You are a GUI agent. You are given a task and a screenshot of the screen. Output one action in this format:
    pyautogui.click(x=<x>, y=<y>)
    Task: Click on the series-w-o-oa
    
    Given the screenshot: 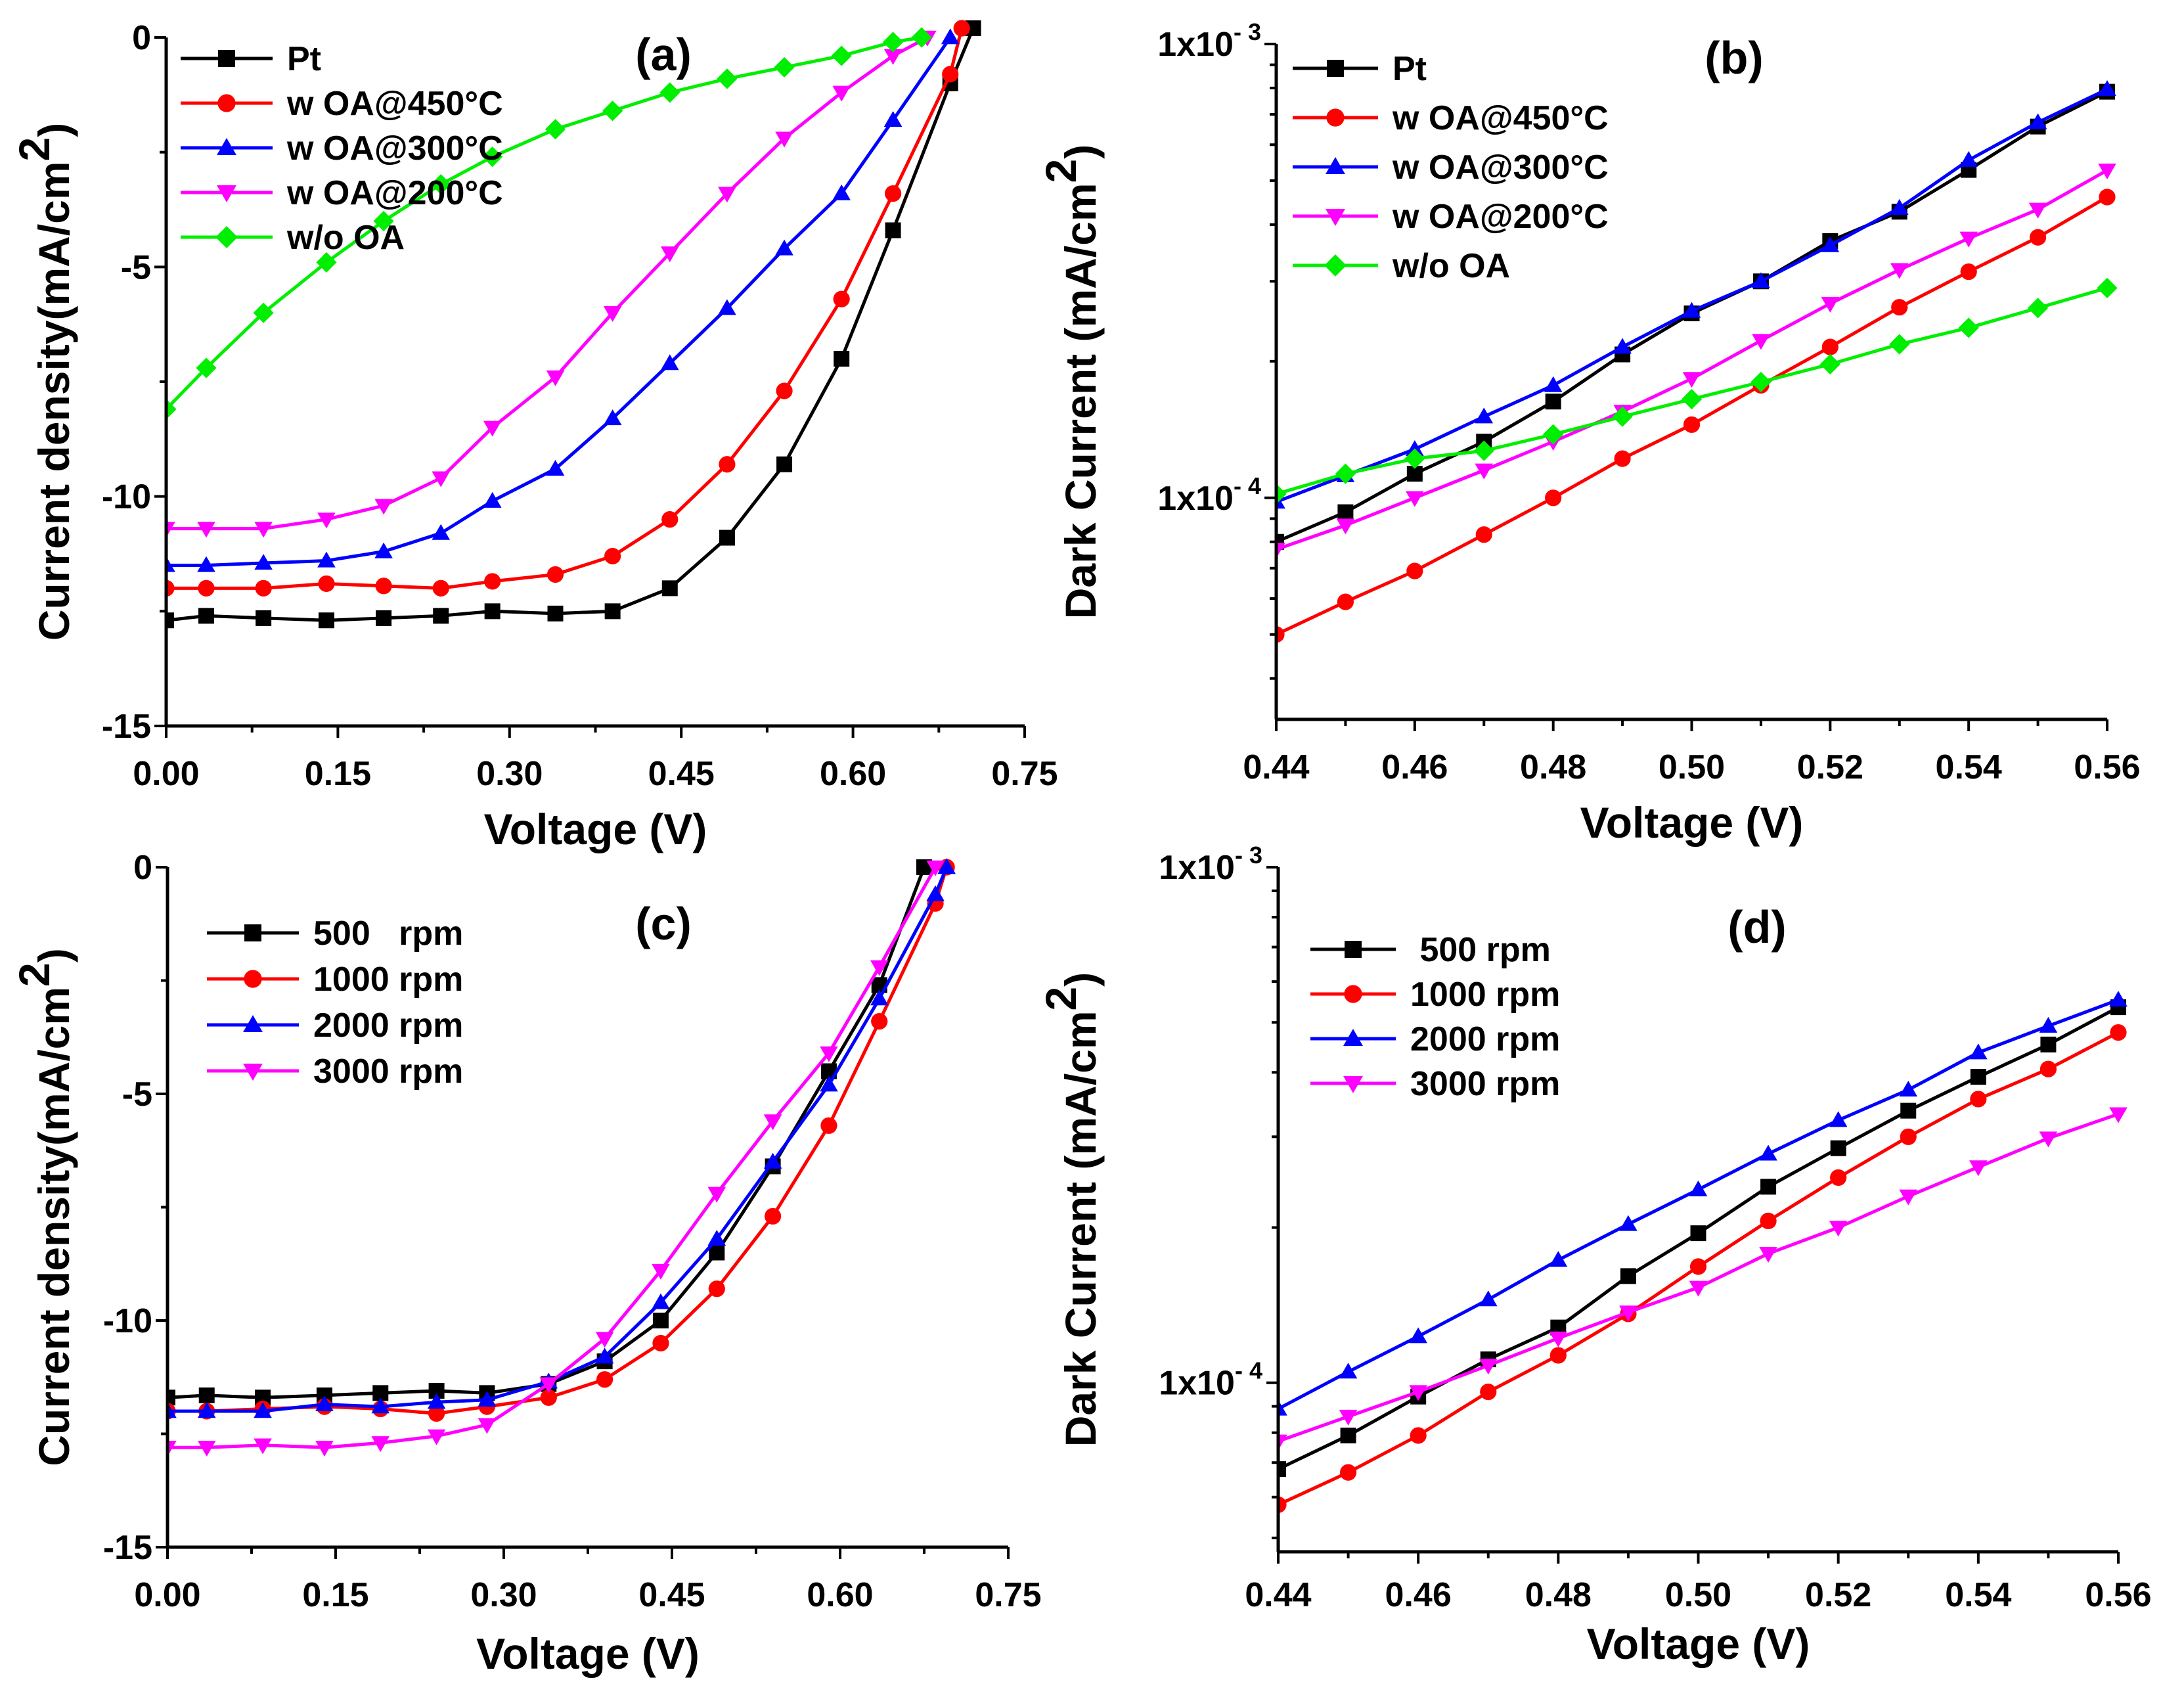 What is the action you would take?
    pyautogui.click(x=1697, y=391)
    